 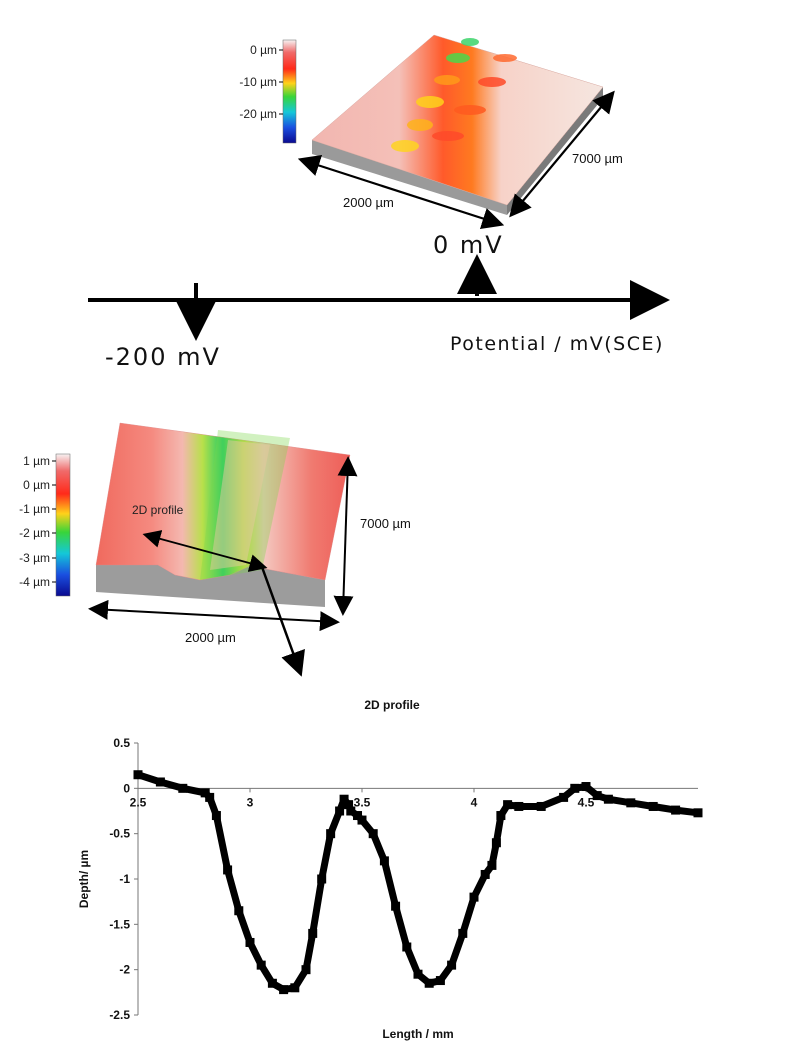 What do you see at coordinates (289, 91) in the screenshot?
I see `top-colorbar` at bounding box center [289, 91].